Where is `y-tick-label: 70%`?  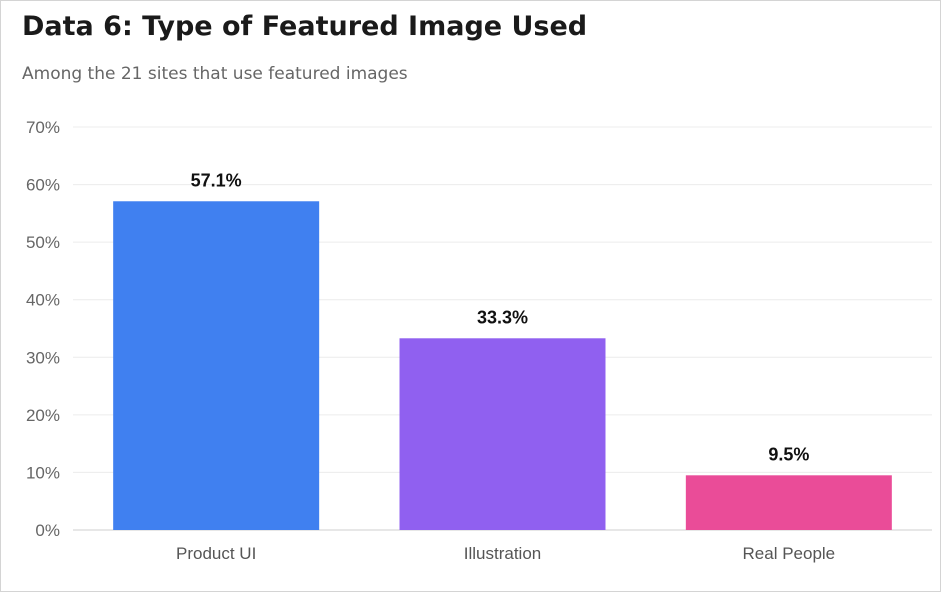 y-tick-label: 70% is located at coordinates (43, 127).